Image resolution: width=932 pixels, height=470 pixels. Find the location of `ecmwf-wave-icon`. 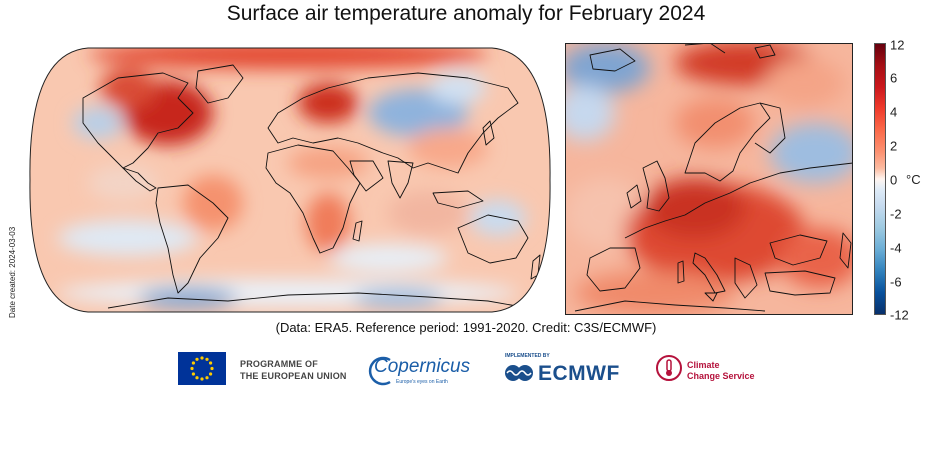

ecmwf-wave-icon is located at coordinates (519, 373).